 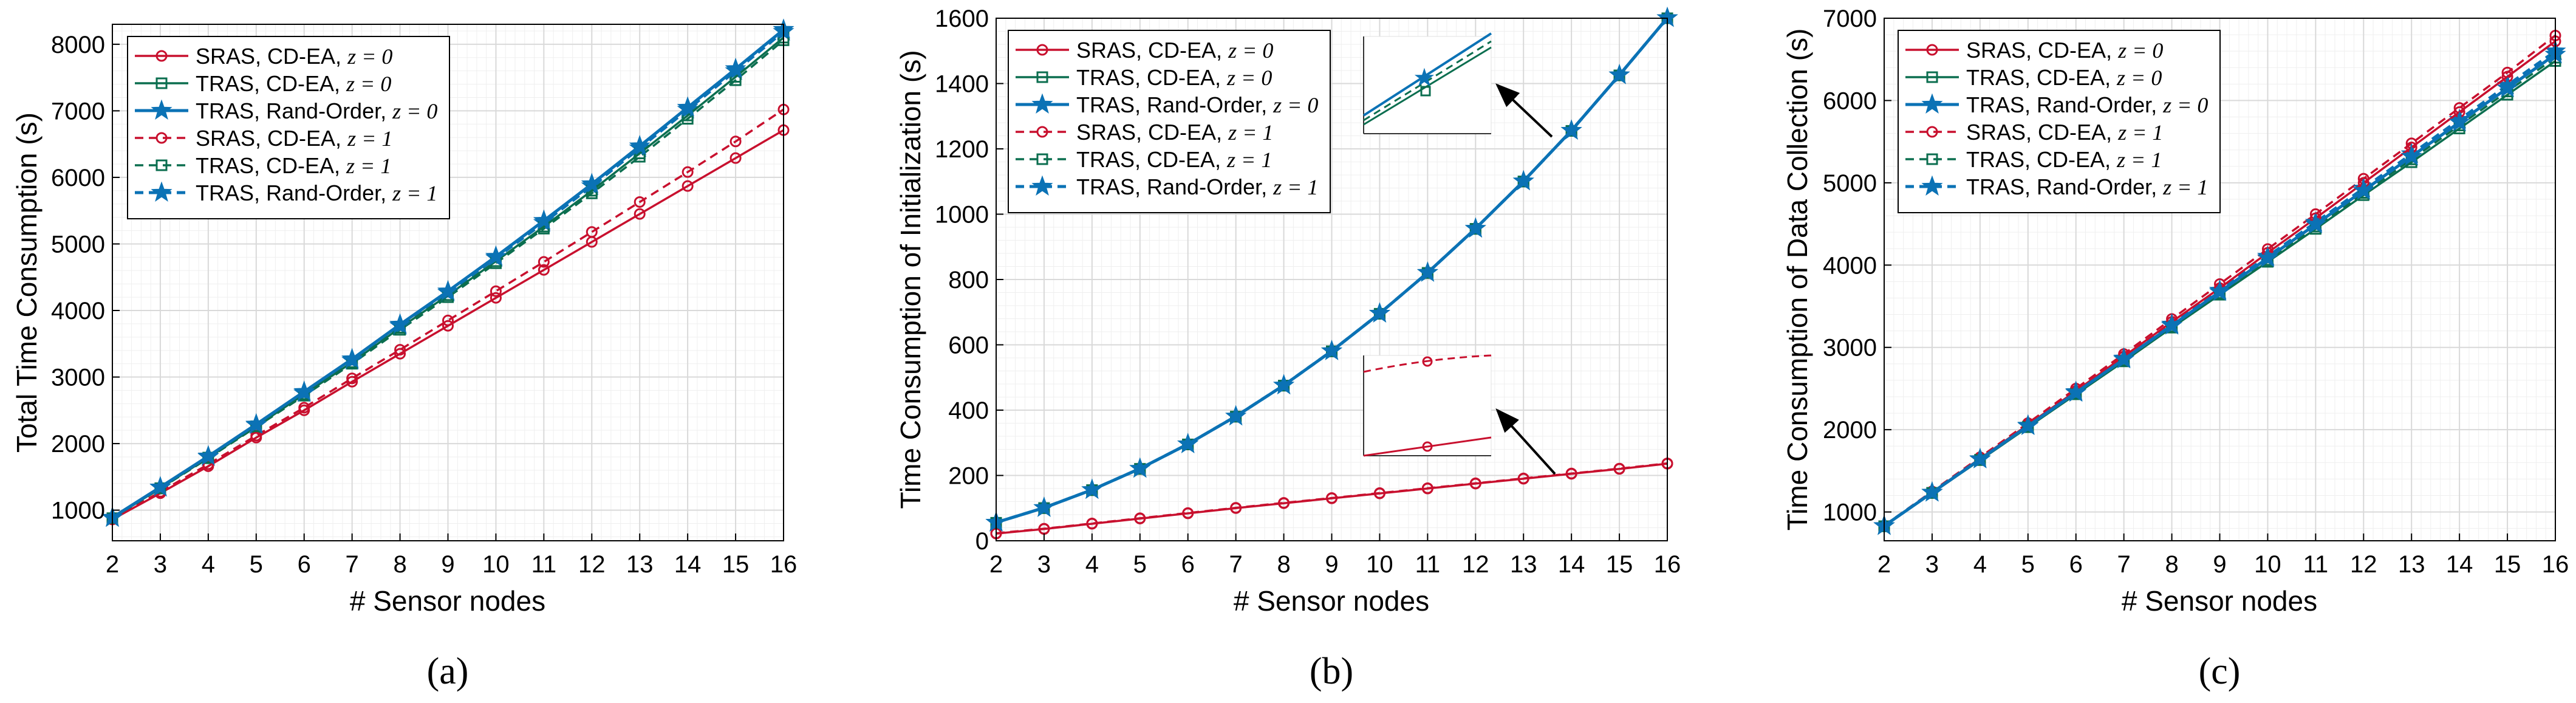 What do you see at coordinates (1283, 564) in the screenshot?
I see `x-tick-label: 8` at bounding box center [1283, 564].